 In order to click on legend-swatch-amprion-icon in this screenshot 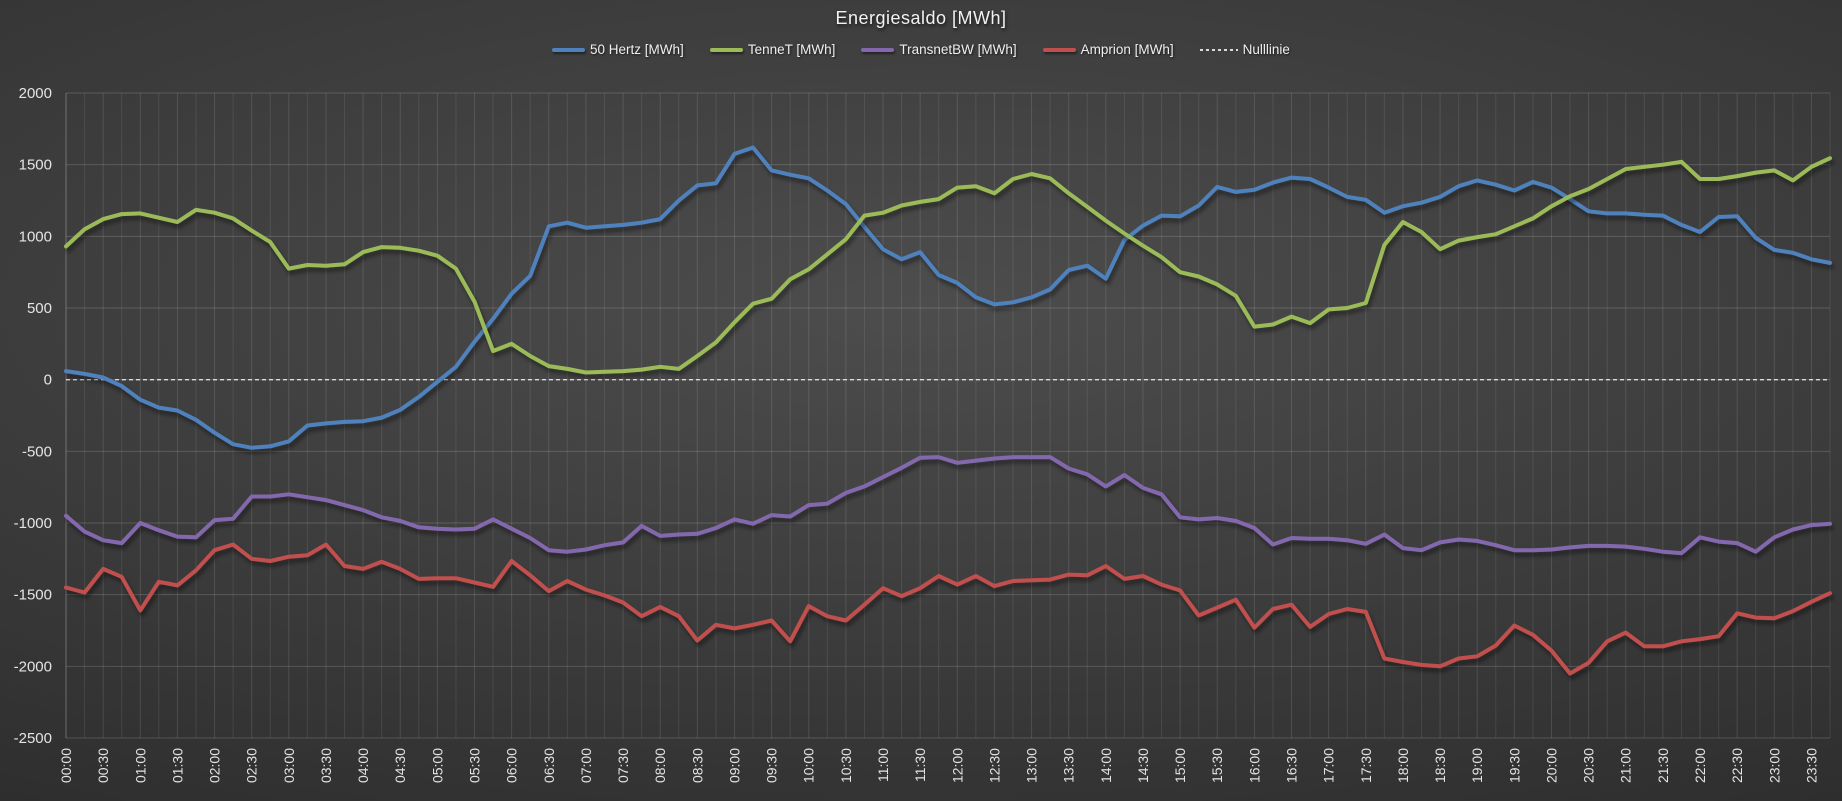, I will do `click(1059, 49)`.